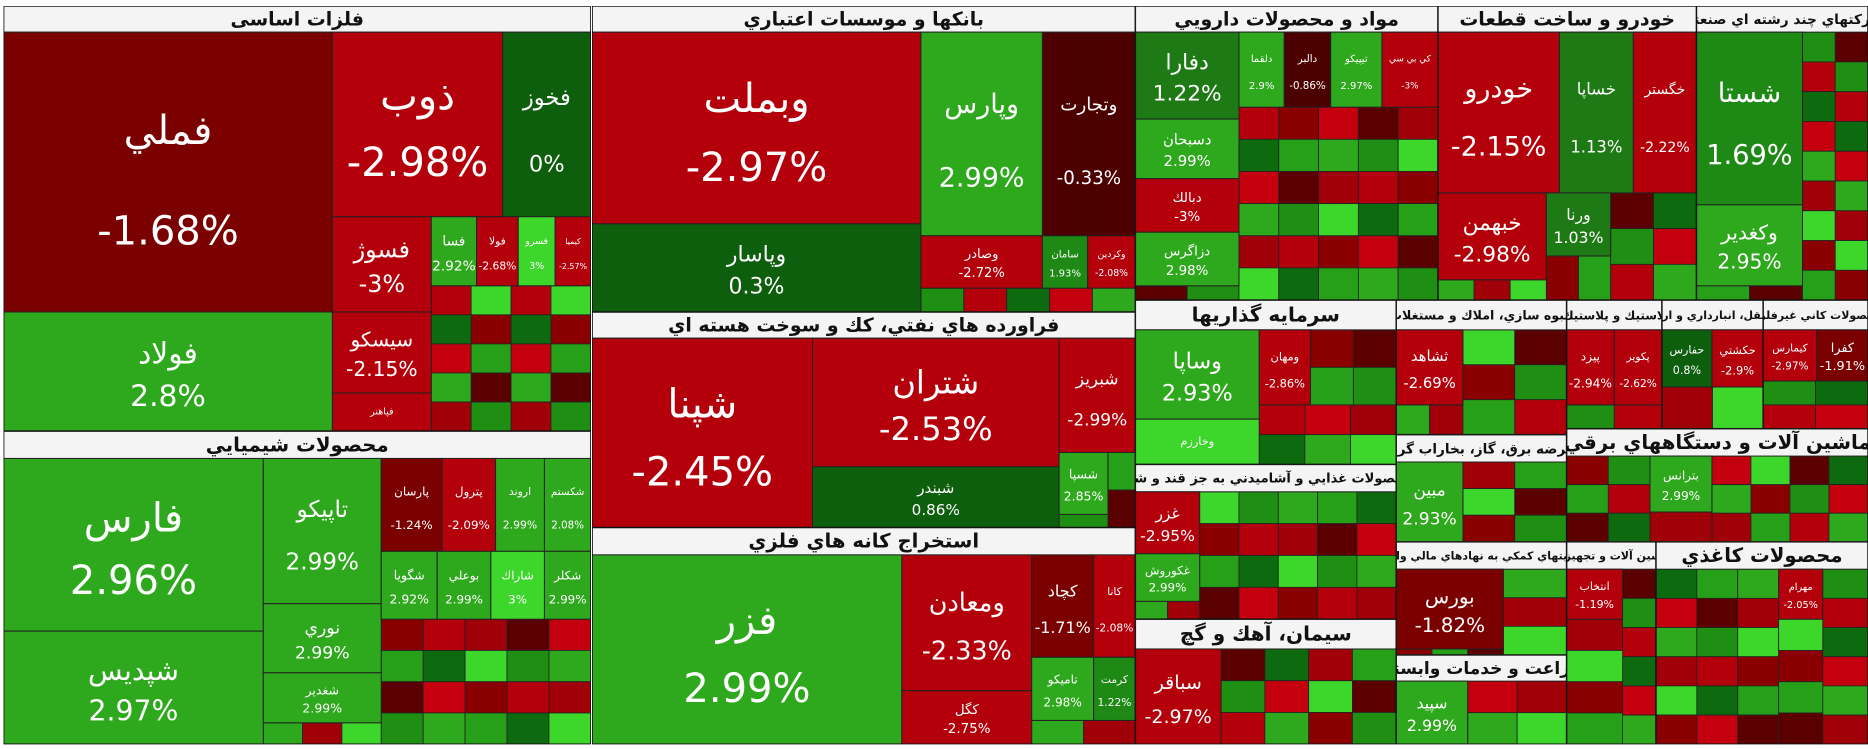 The image size is (1868, 749). What do you see at coordinates (1166, 514) in the screenshot?
I see `tile-name: غزر` at bounding box center [1166, 514].